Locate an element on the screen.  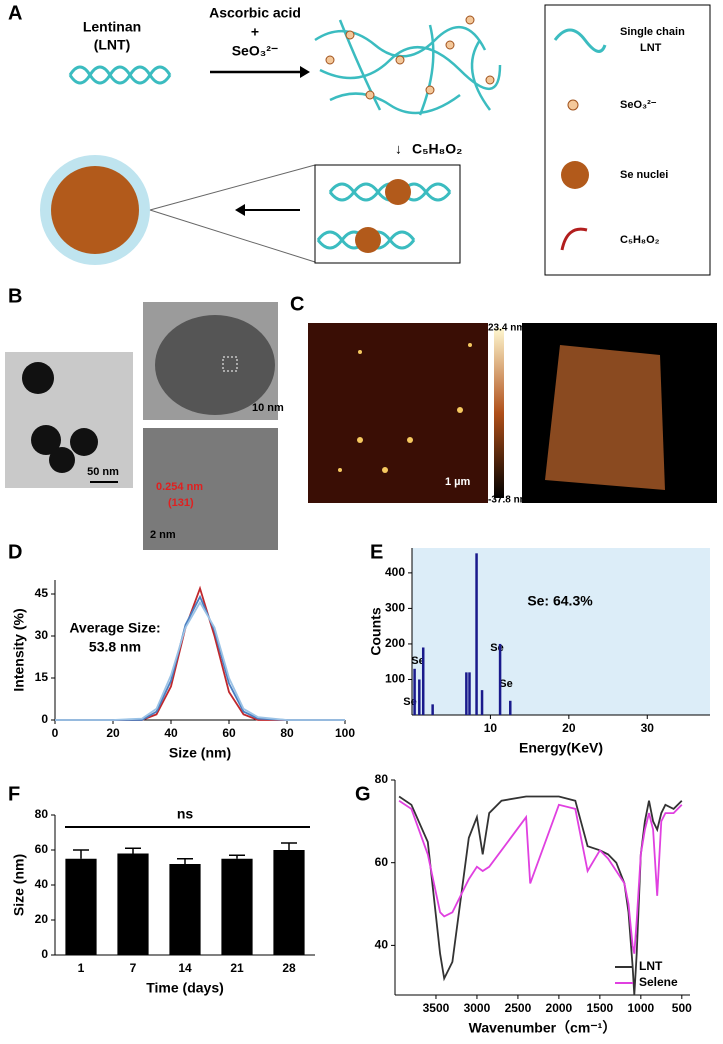
annotation: 53.8 nm is located at coordinates (115, 647).